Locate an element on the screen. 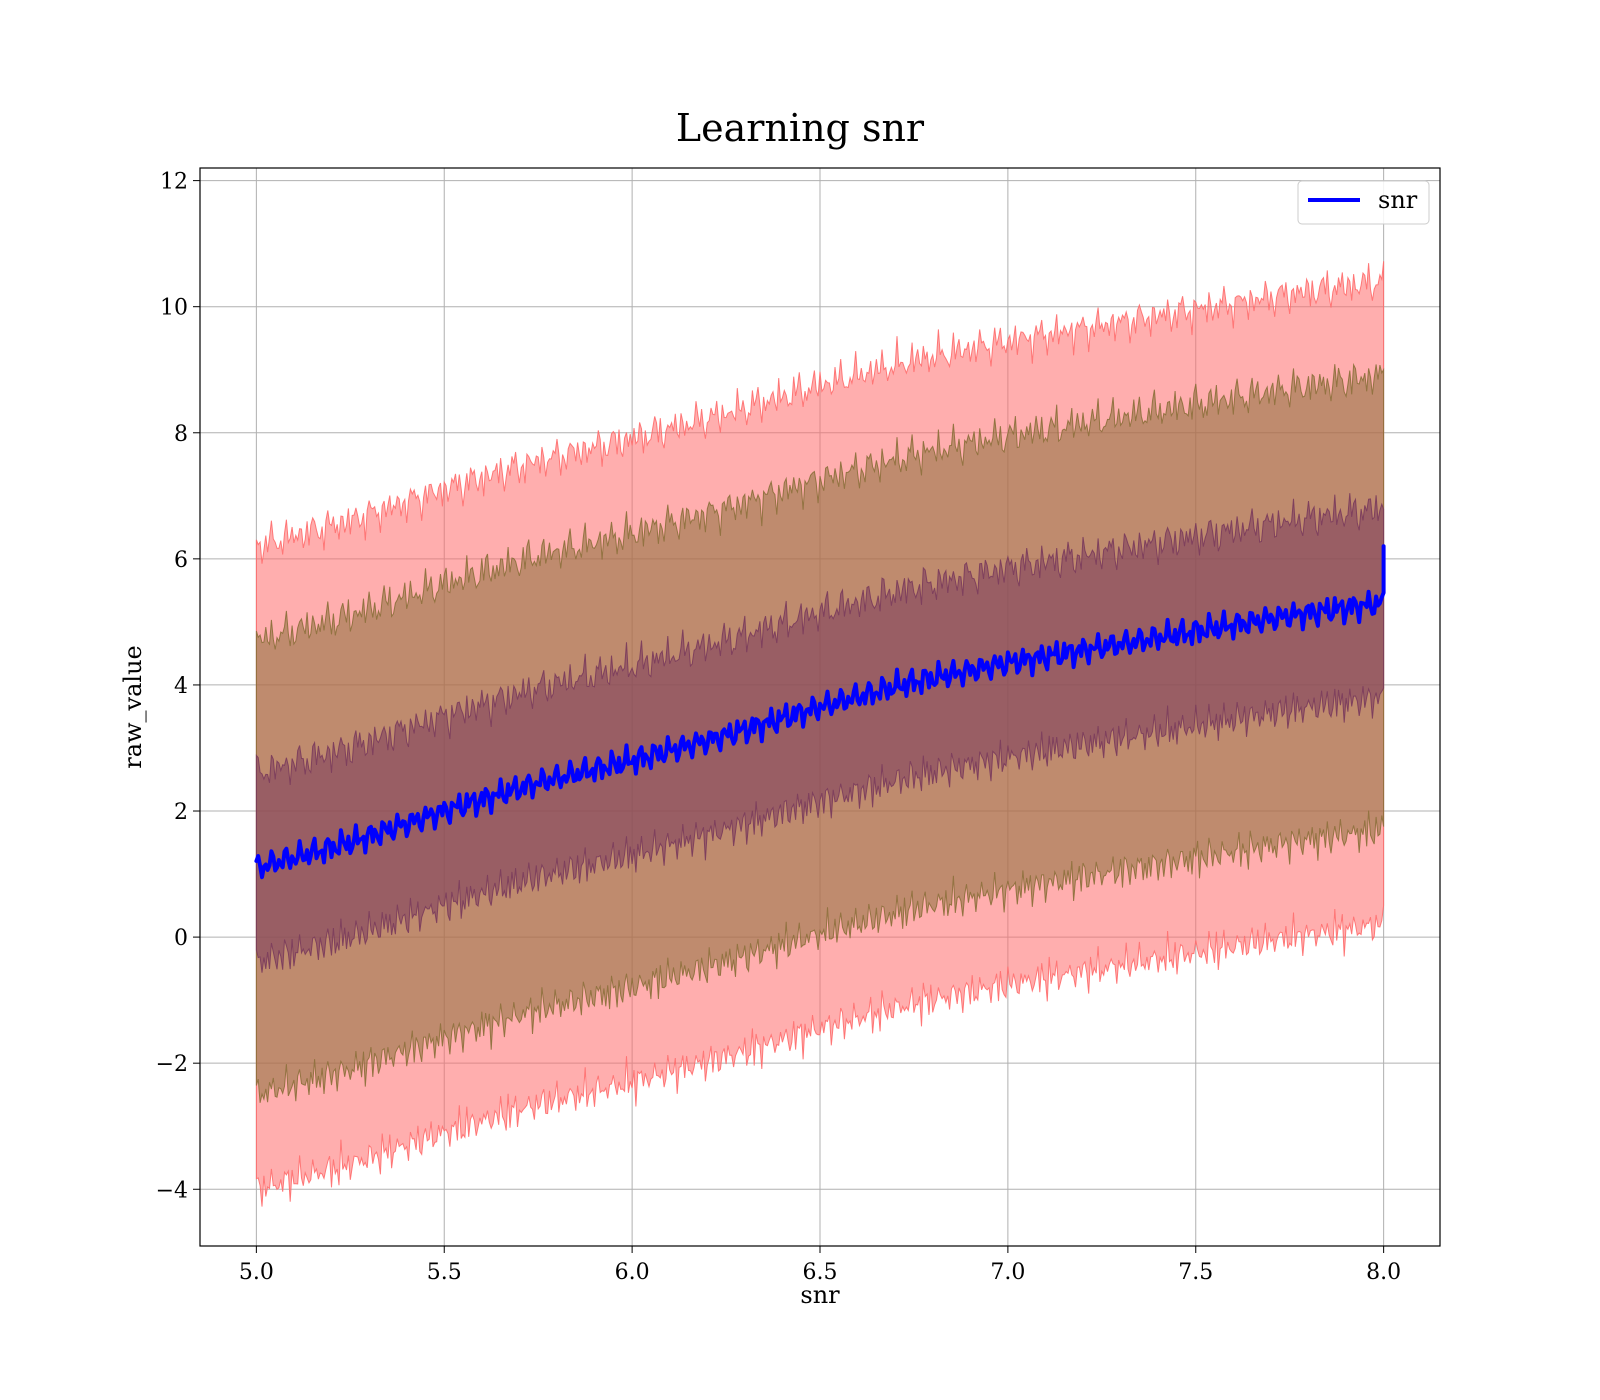 The width and height of the screenshot is (1600, 1400). y-tick-label: 8 is located at coordinates (181, 434).